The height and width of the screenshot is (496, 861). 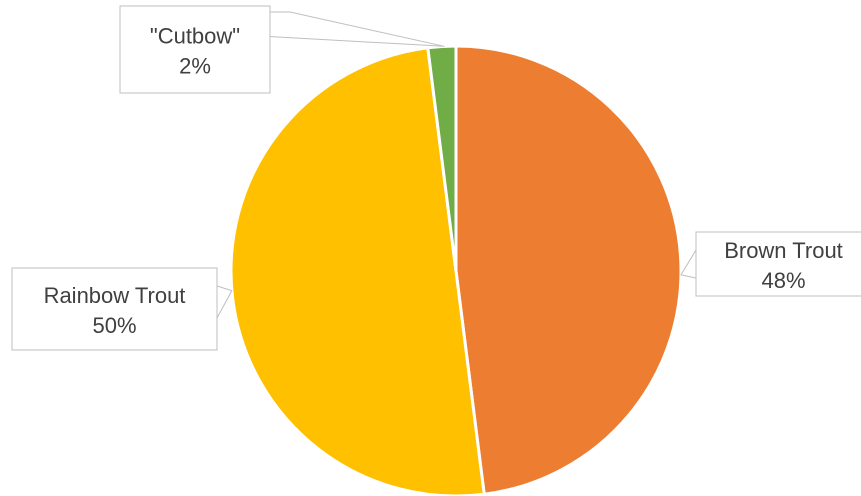 What do you see at coordinates (195, 66) in the screenshot?
I see `slice-percent: 2%` at bounding box center [195, 66].